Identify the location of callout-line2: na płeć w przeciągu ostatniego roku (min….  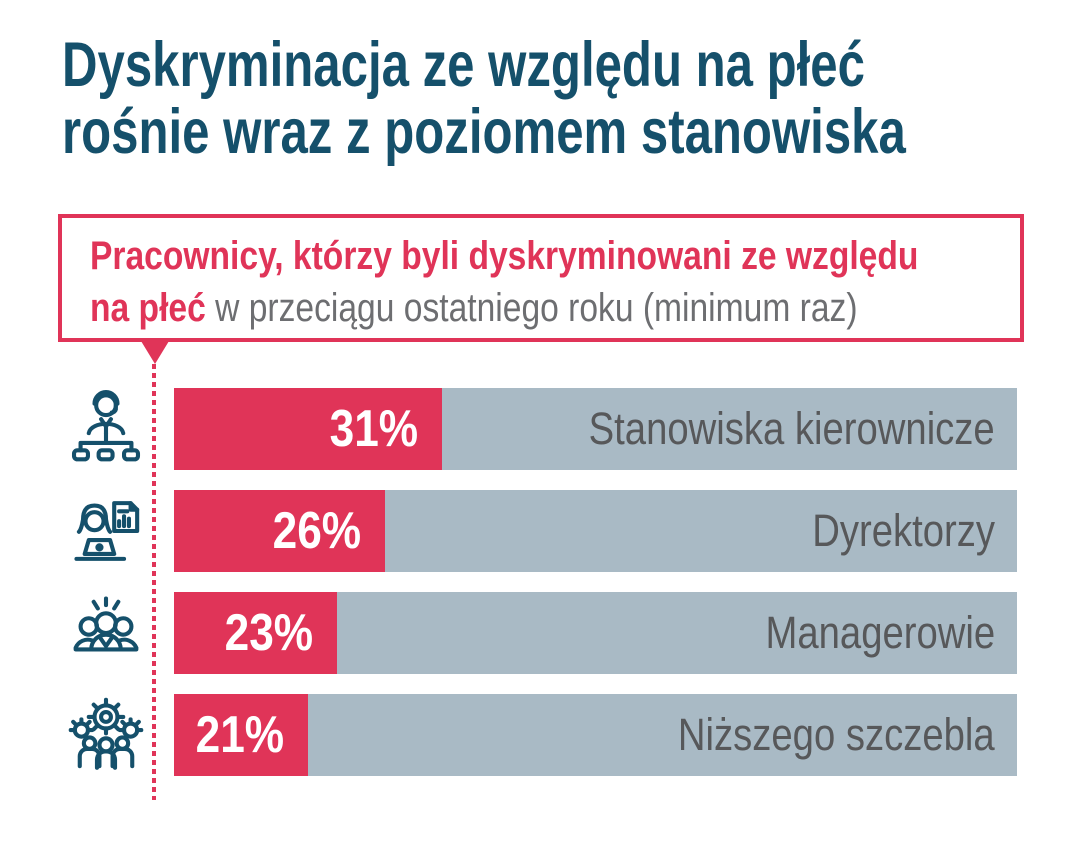
(547, 308).